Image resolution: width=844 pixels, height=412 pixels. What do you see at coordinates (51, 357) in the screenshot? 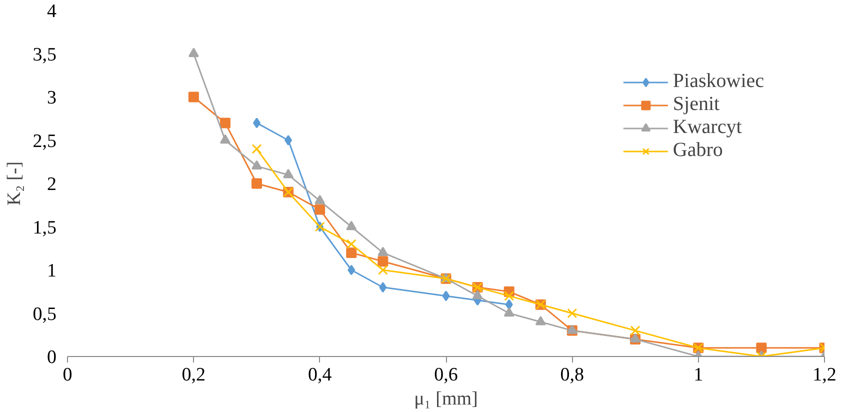
I see `y-tick-label: 0` at bounding box center [51, 357].